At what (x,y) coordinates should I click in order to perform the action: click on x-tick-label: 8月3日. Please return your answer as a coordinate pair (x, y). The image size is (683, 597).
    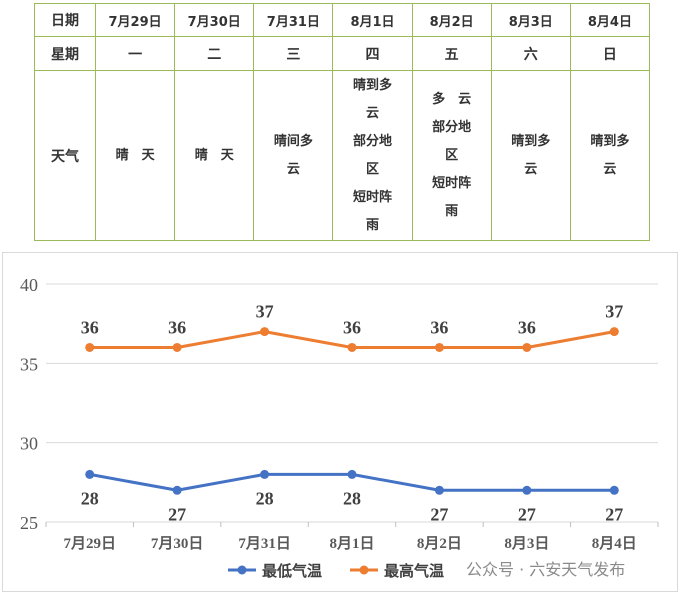
    Looking at the image, I should click on (526, 543).